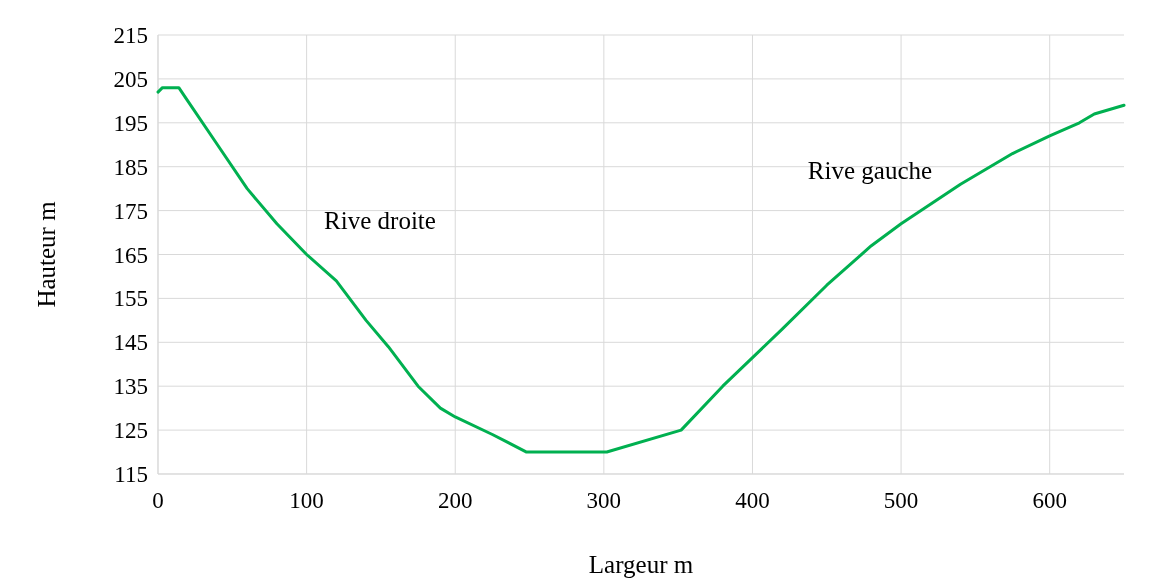 Image resolution: width=1162 pixels, height=583 pixels. Describe the element at coordinates (46, 254) in the screenshot. I see `y-axis-title: Hauteur m` at that location.